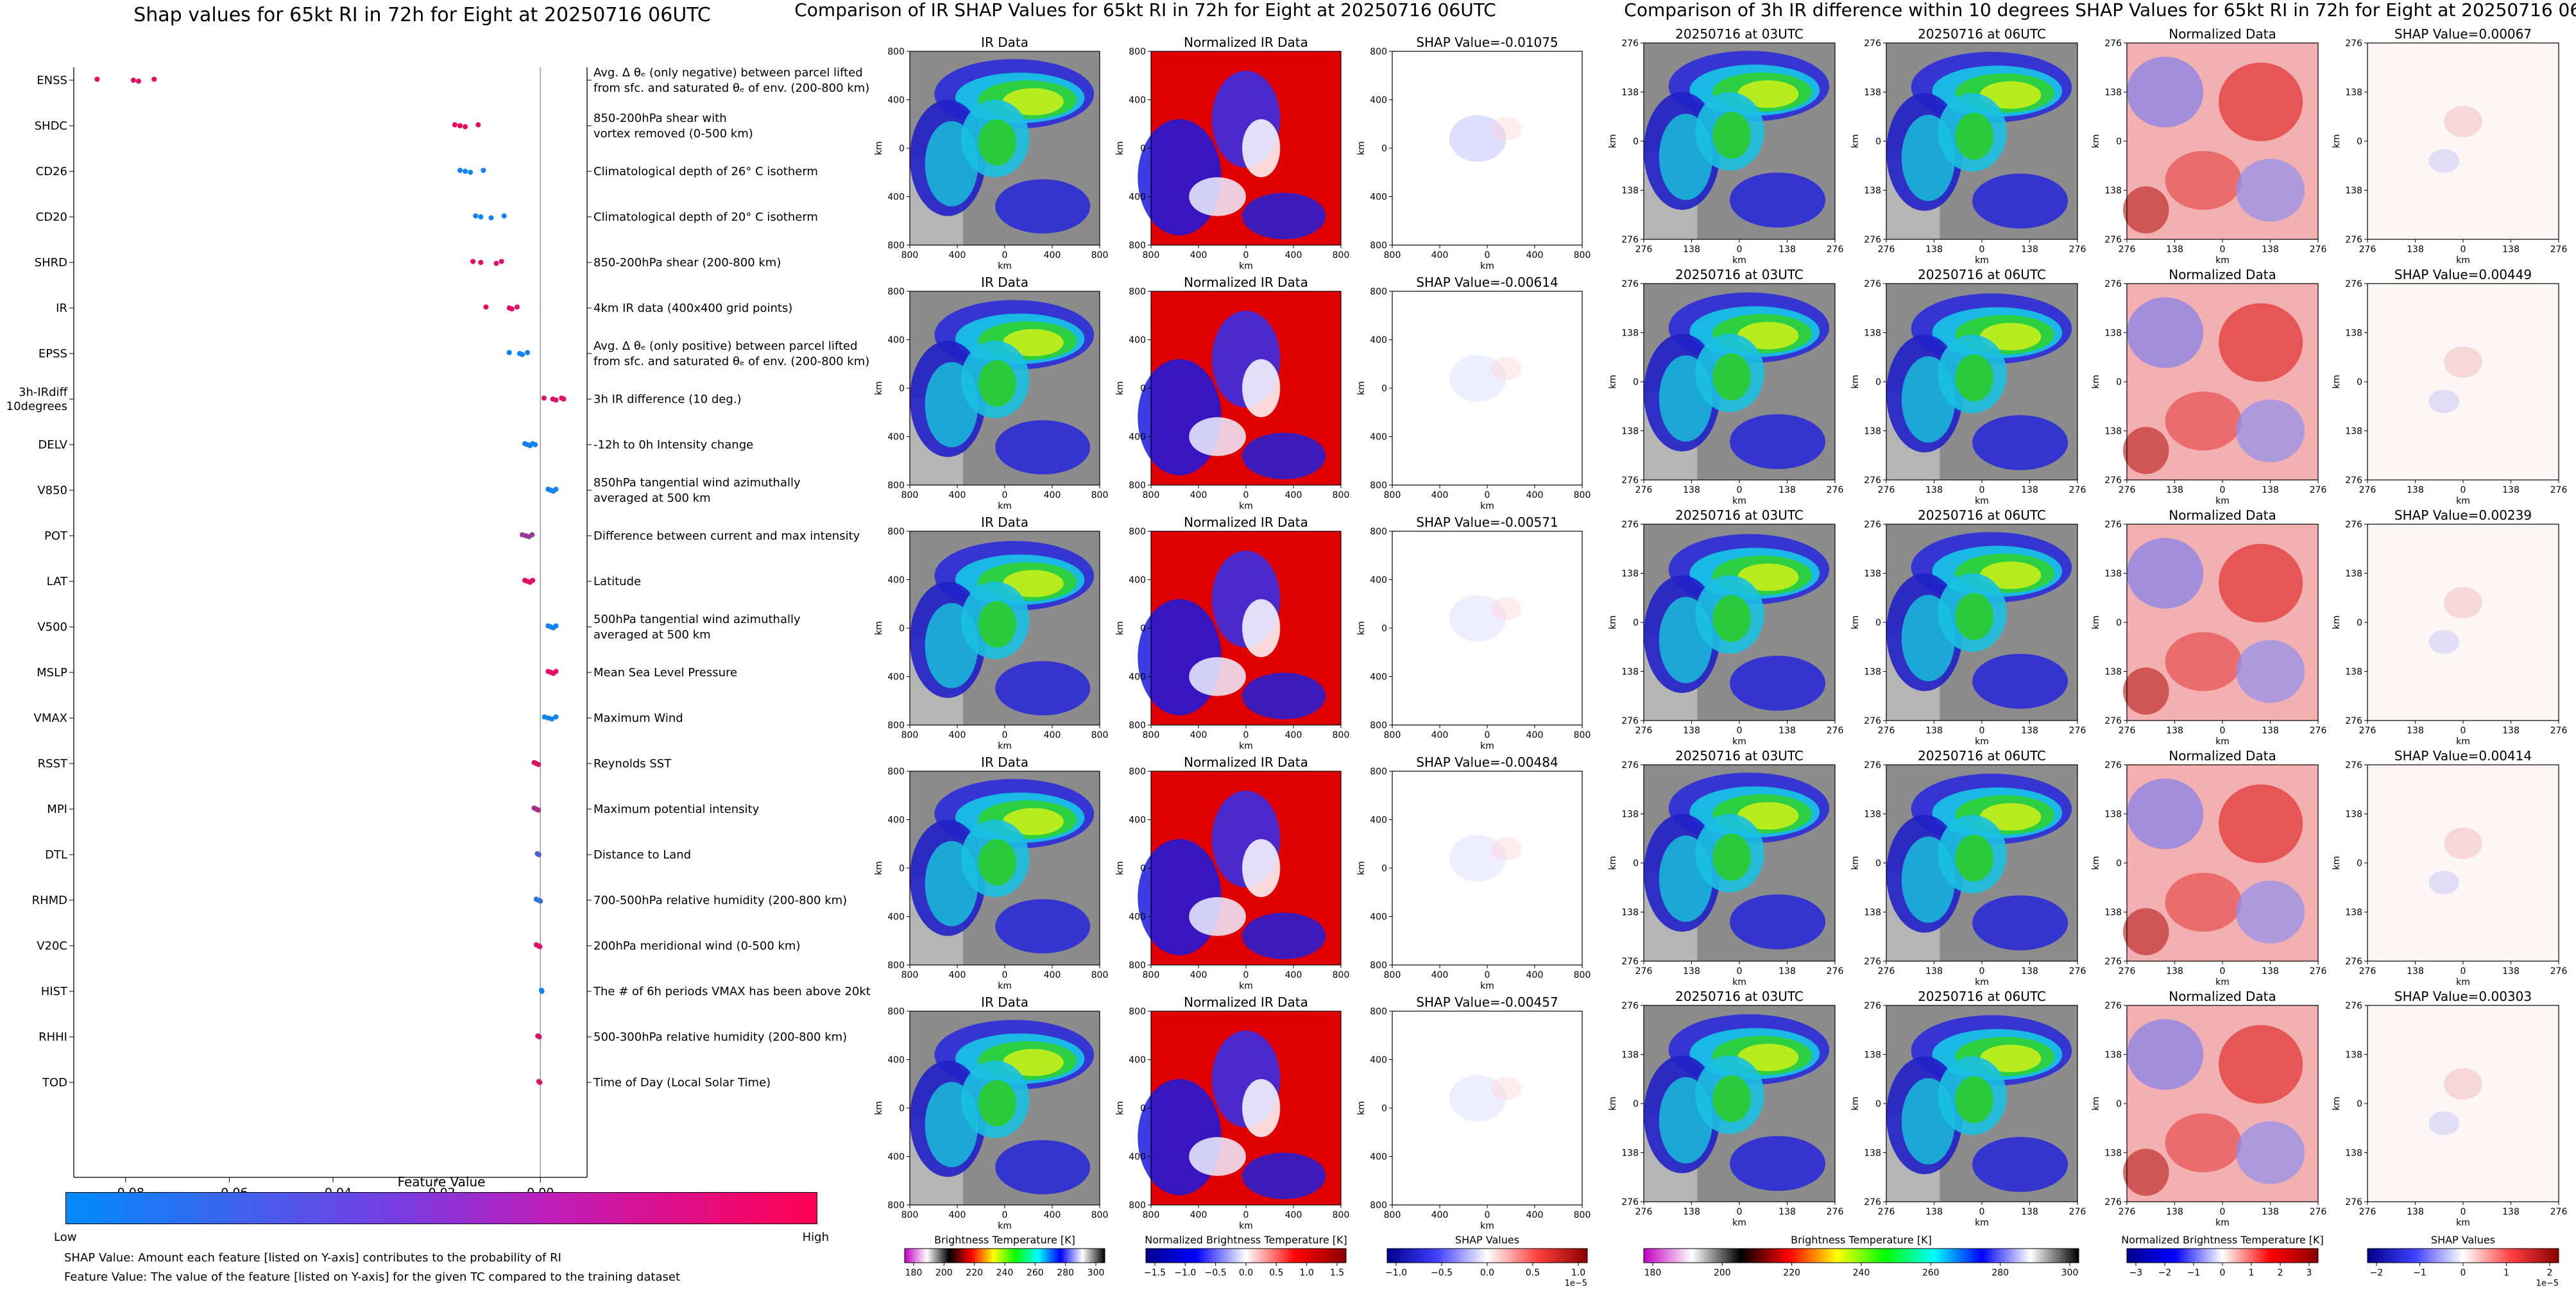 The height and width of the screenshot is (1289, 2576). What do you see at coordinates (2222, 997) in the screenshot?
I see `subplot-title: Normalized Data` at bounding box center [2222, 997].